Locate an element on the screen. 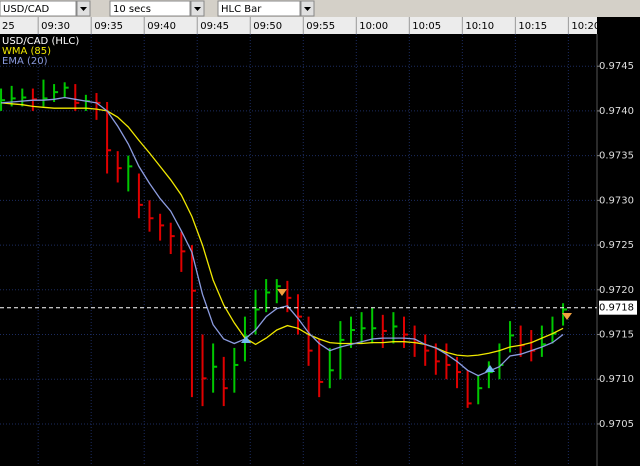  symbol-text: USD/CAD is located at coordinates (26, 9).